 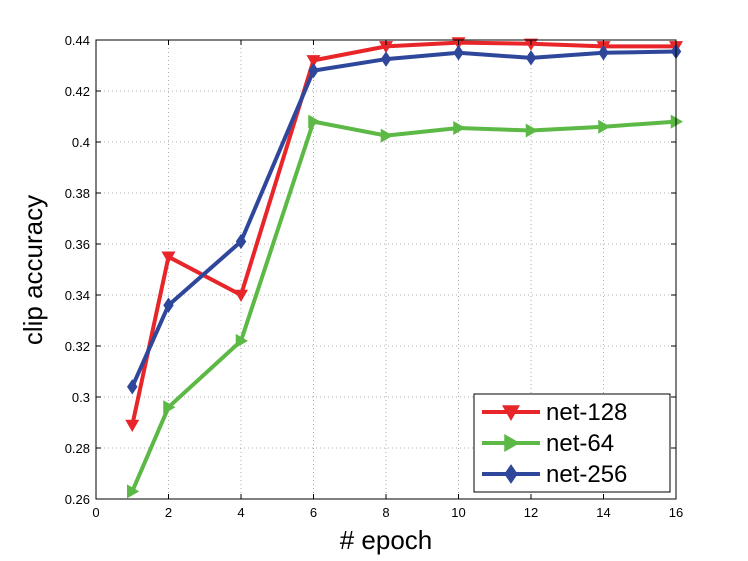 What do you see at coordinates (603, 512) in the screenshot?
I see `x-tick-label: 14` at bounding box center [603, 512].